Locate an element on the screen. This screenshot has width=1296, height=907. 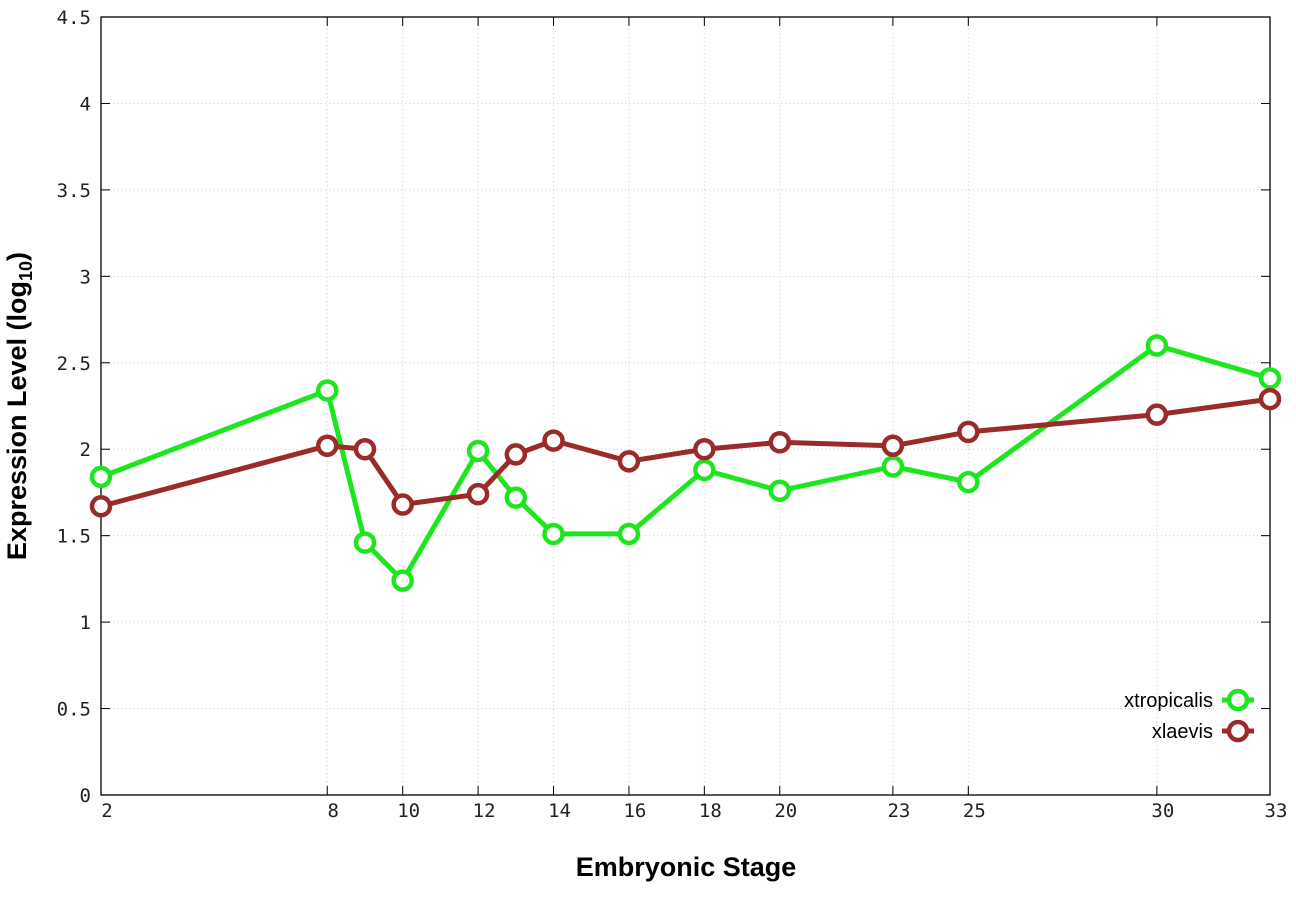
y-tick-label: 2.5 is located at coordinates (74, 364).